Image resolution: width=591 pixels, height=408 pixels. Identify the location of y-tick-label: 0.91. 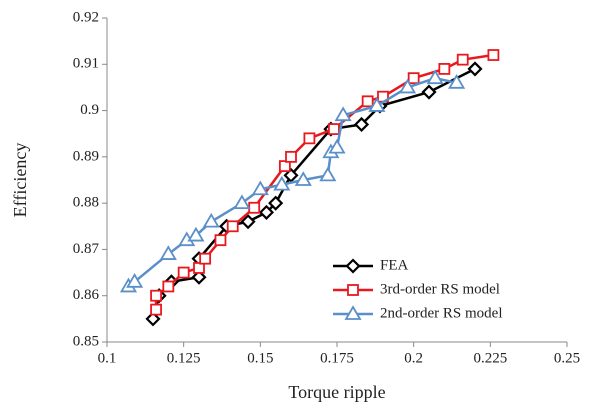
(86, 64).